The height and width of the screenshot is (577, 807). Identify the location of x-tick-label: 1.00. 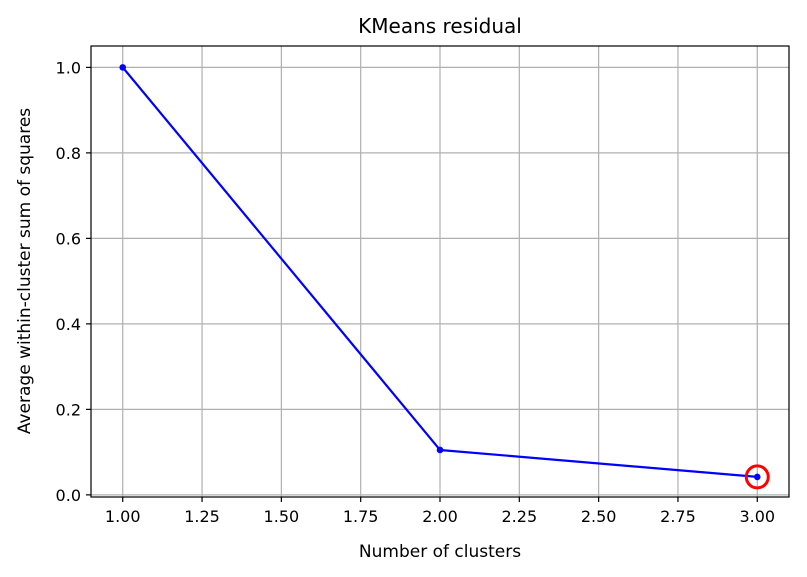
(123, 516).